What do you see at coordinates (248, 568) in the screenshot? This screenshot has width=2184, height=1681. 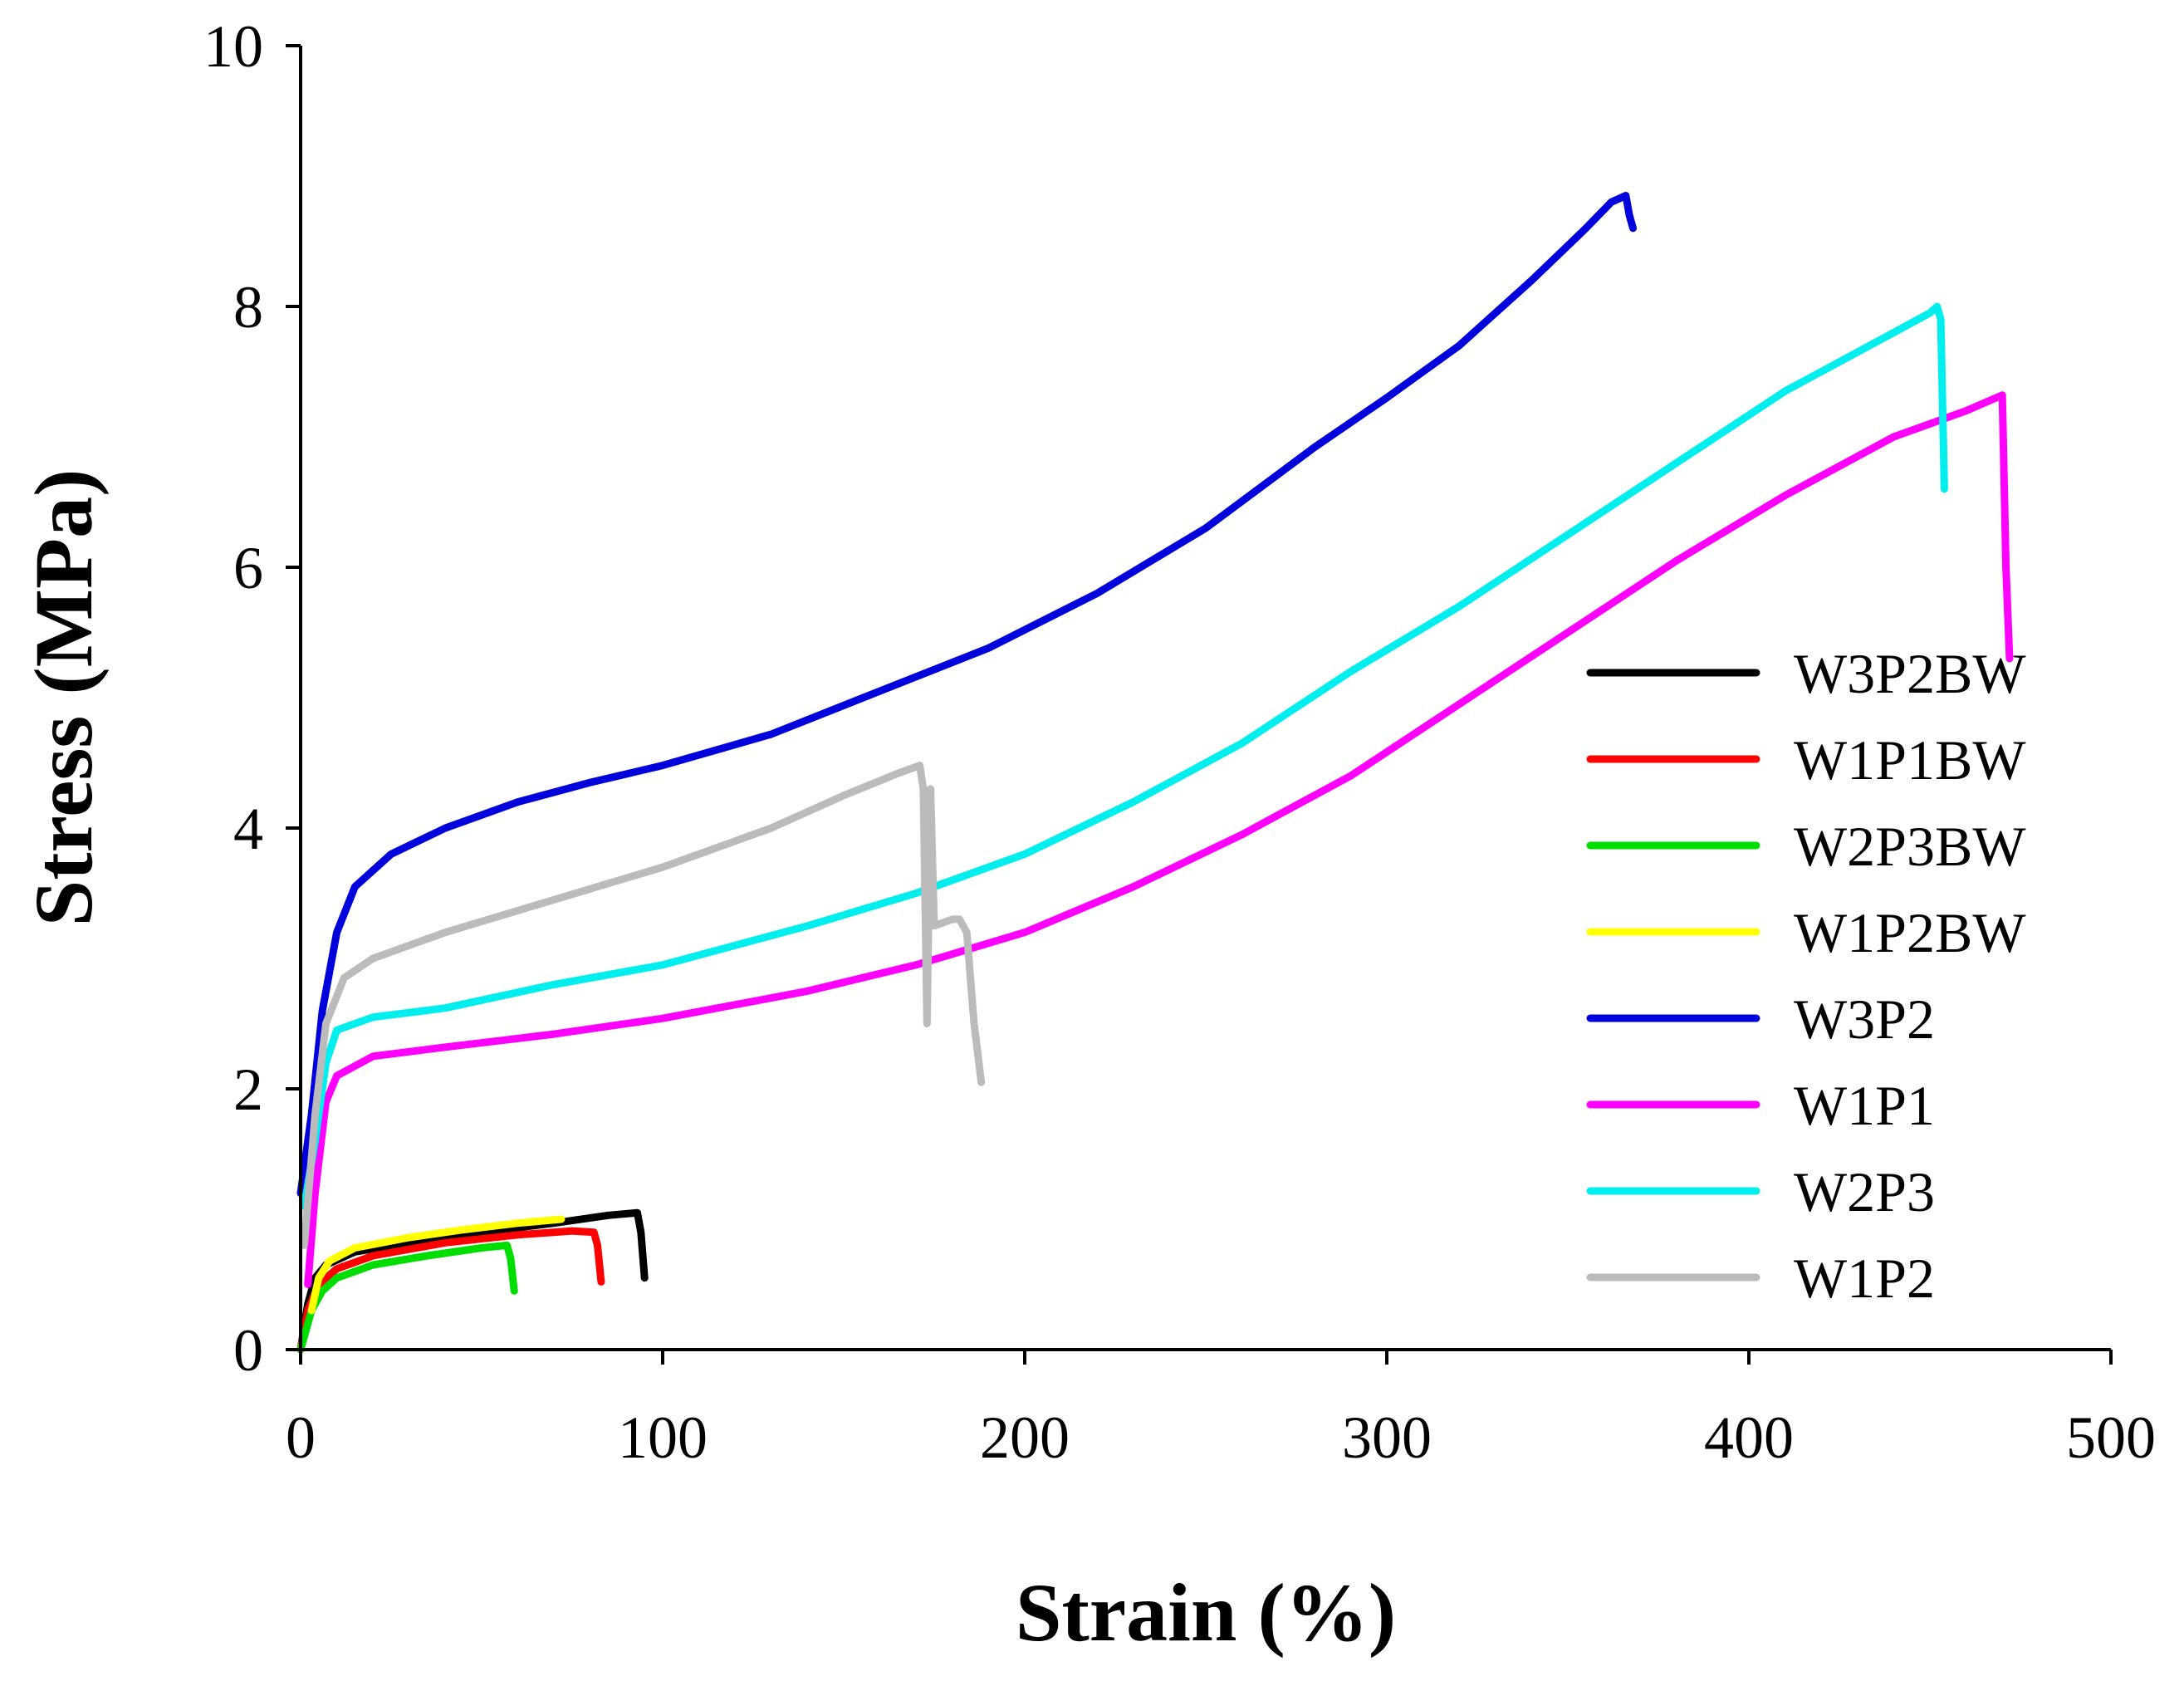 I see `y-tick-label: 6` at bounding box center [248, 568].